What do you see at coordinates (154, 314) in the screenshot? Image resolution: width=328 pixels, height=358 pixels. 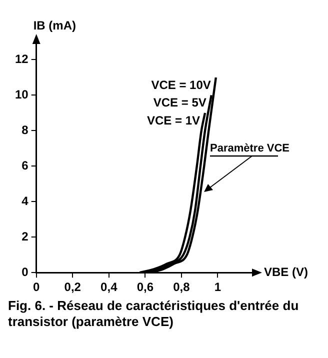 I see `caption: Fig. 6. - Réseau de caractéristiques d'entrée du transistor (paramètre VCE)` at bounding box center [154, 314].